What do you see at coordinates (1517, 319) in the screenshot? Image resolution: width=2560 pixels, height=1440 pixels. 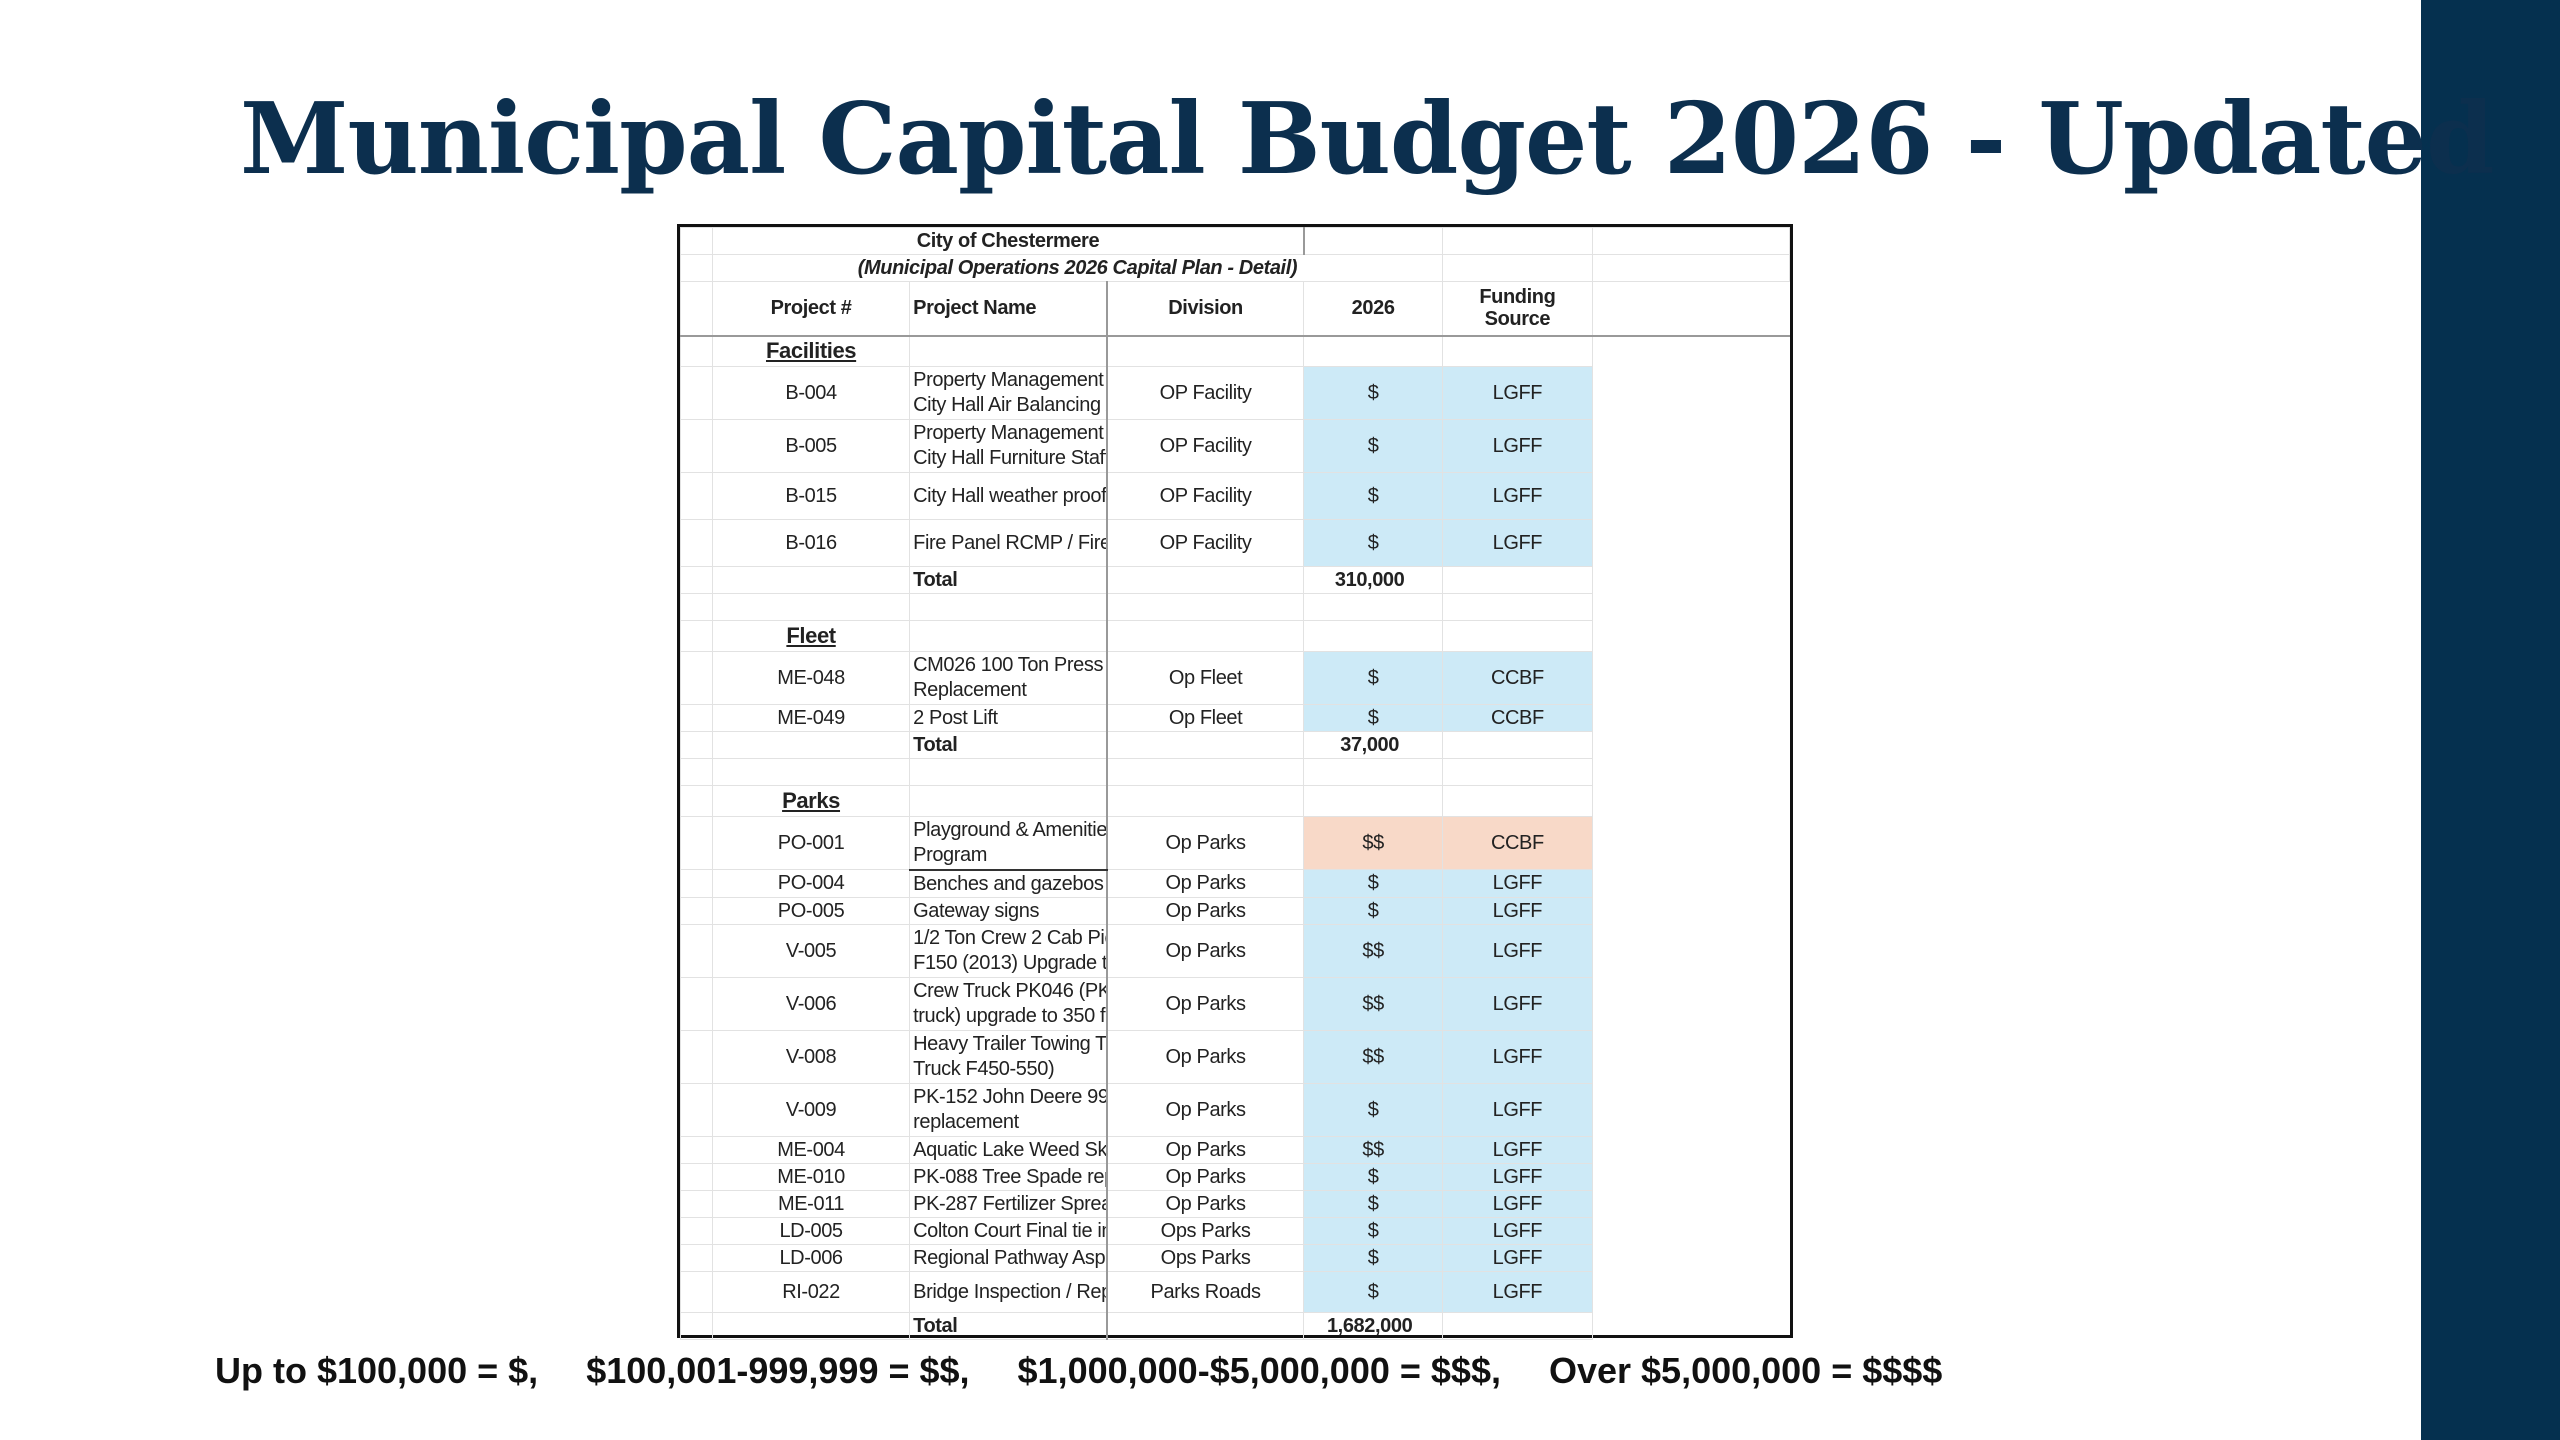 I see `header-funding-line2: Source` at bounding box center [1517, 319].